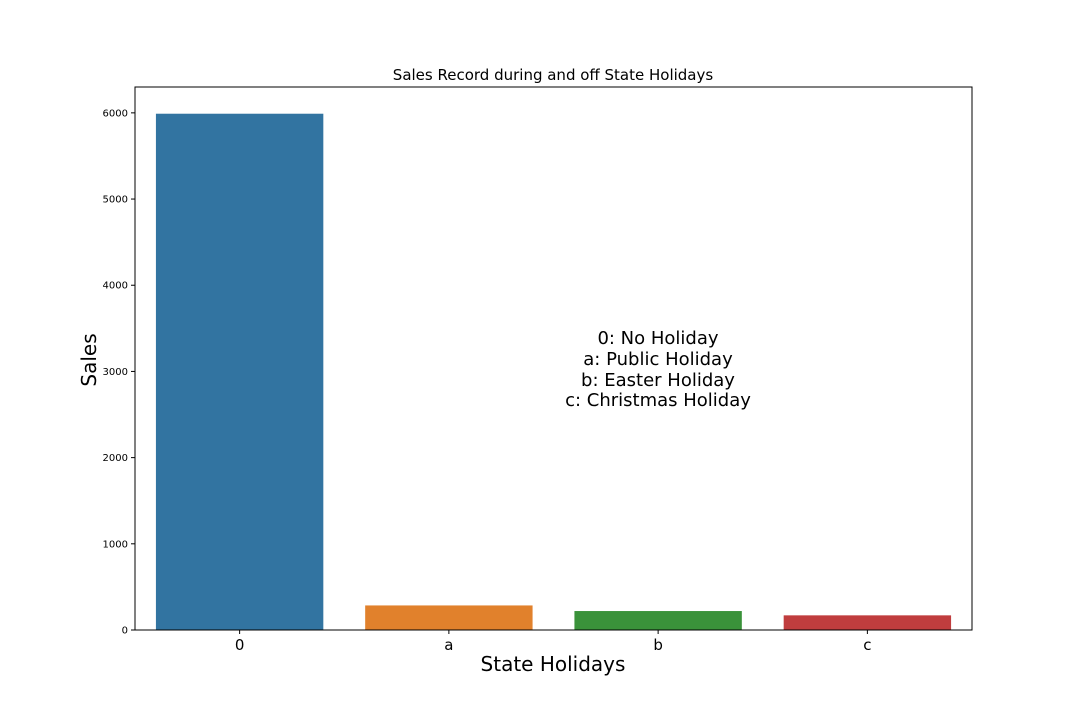 The width and height of the screenshot is (1080, 720). What do you see at coordinates (89, 359) in the screenshot?
I see `y-axis-label: Sales` at bounding box center [89, 359].